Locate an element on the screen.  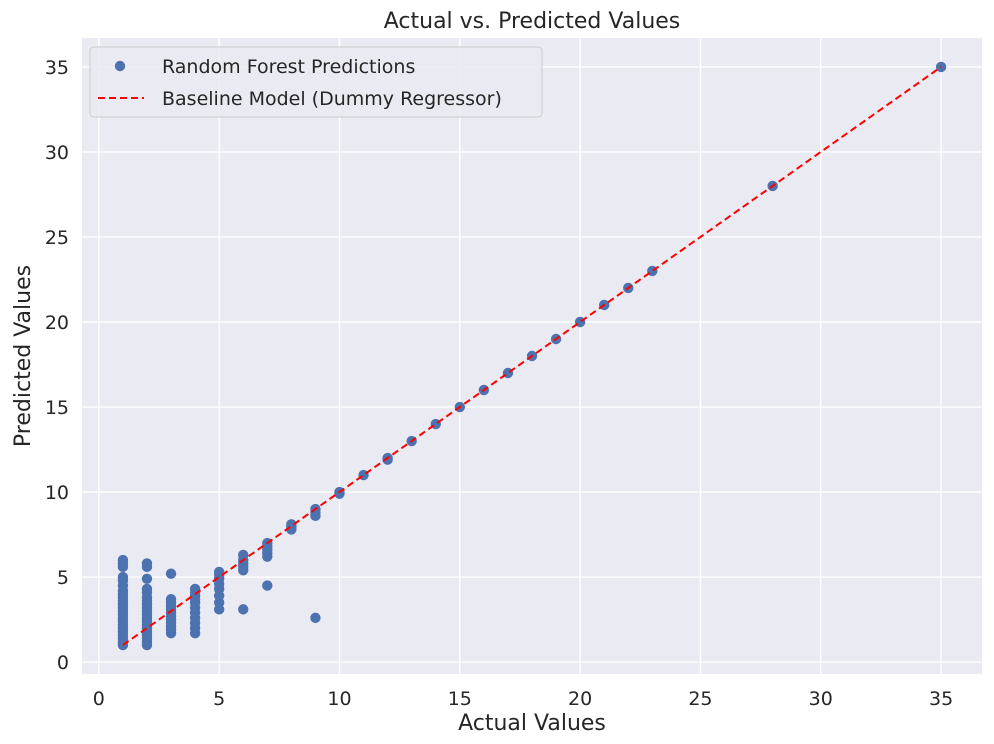
y-tick-label: 0 is located at coordinates (63, 663).